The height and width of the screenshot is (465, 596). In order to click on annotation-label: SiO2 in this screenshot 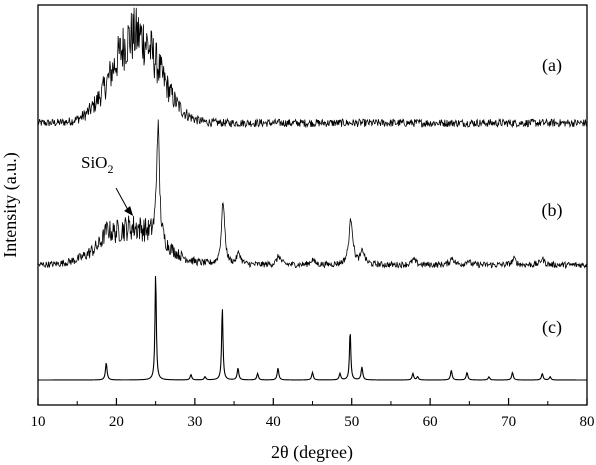, I will do `click(97, 164)`.